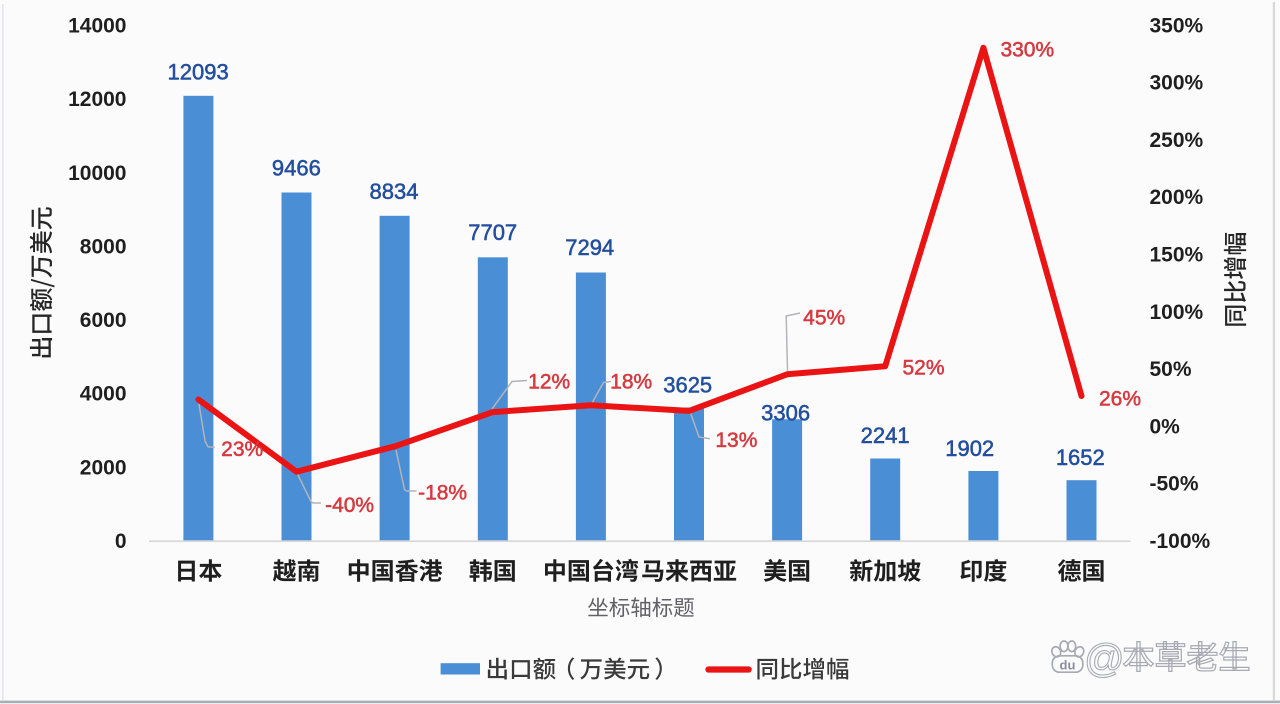  What do you see at coordinates (103, 467) in the screenshot?
I see `svg-text: 2000` at bounding box center [103, 467].